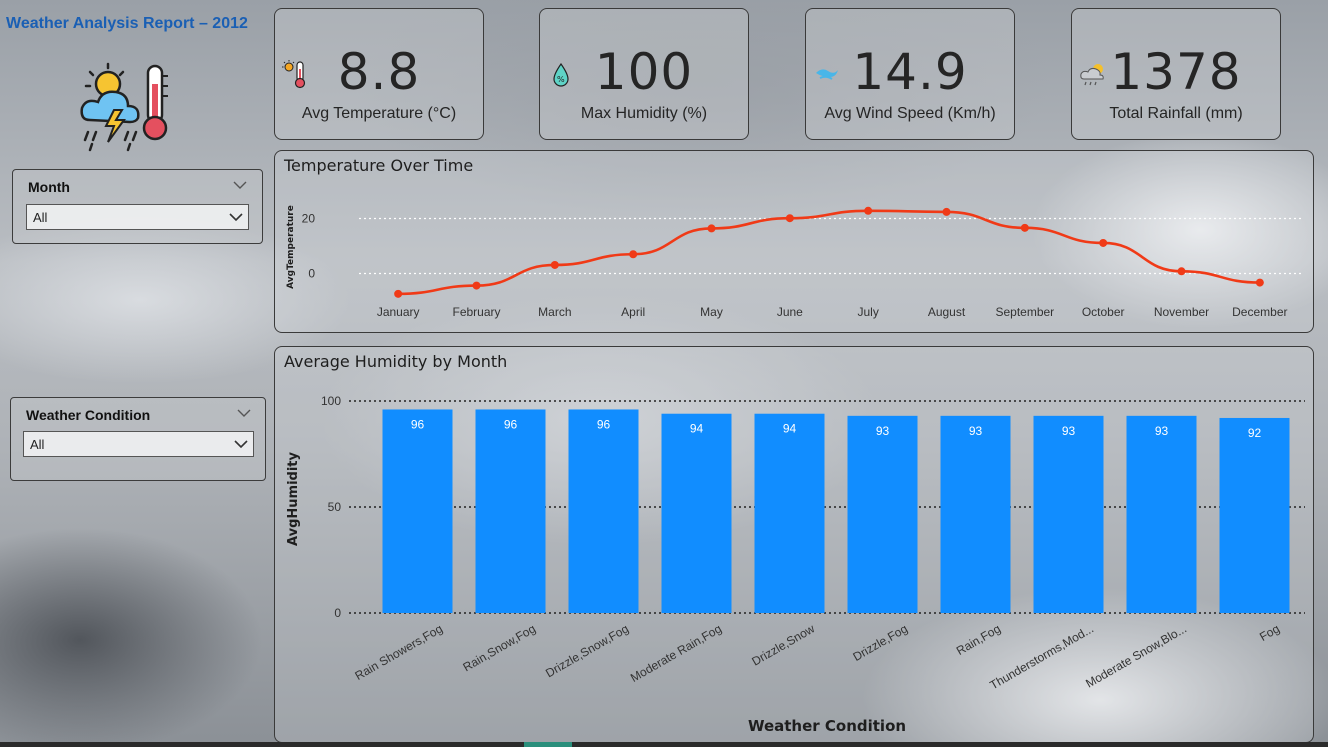 The width and height of the screenshot is (1328, 747). I want to click on month-dropdown: All, so click(137, 217).